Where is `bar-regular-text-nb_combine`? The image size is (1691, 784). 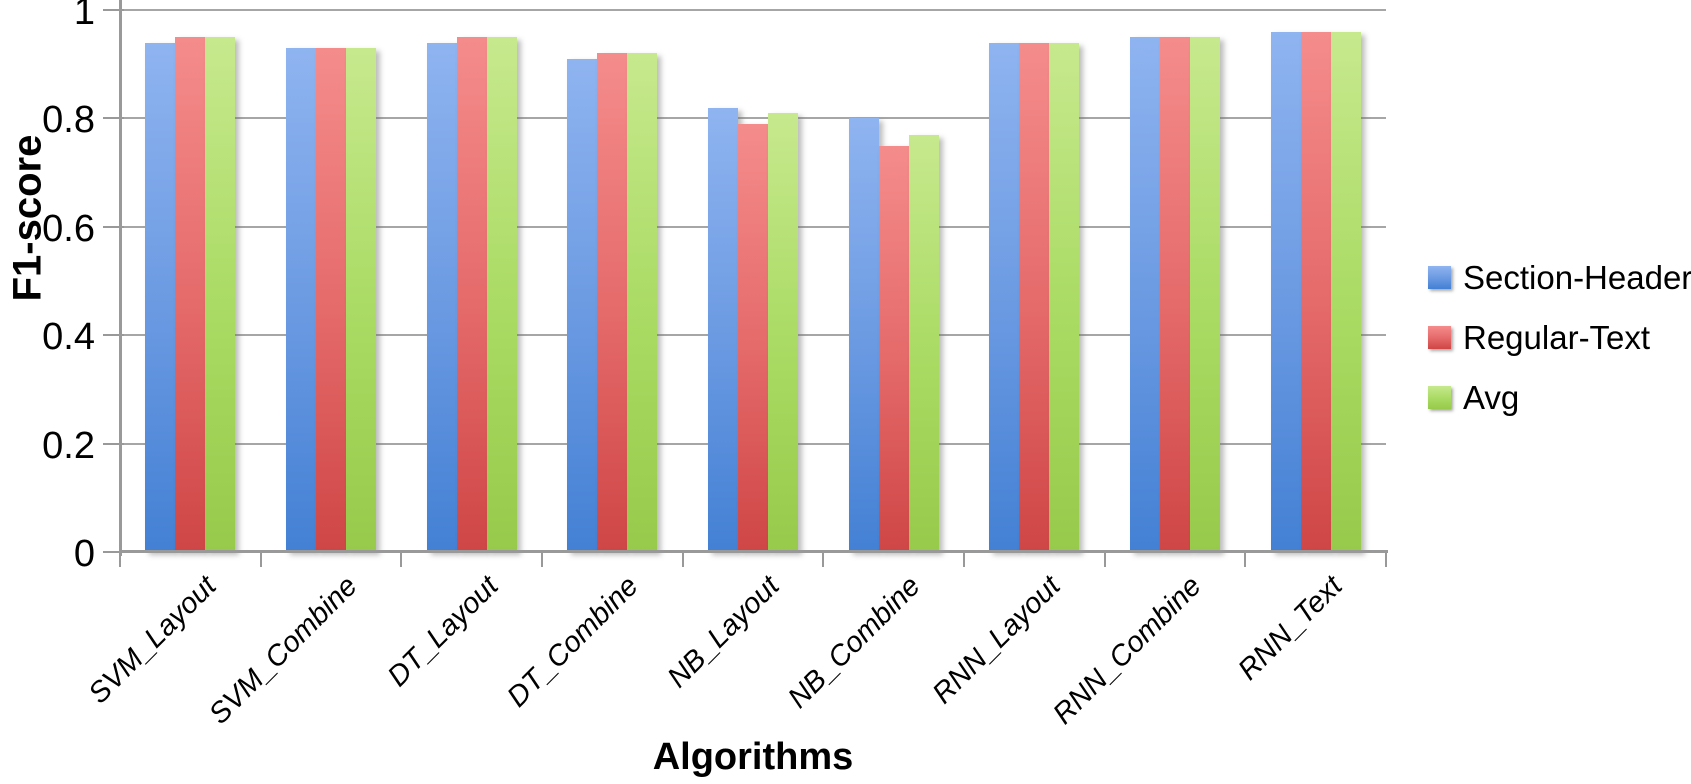
bar-regular-text-nb_combine is located at coordinates (893, 348).